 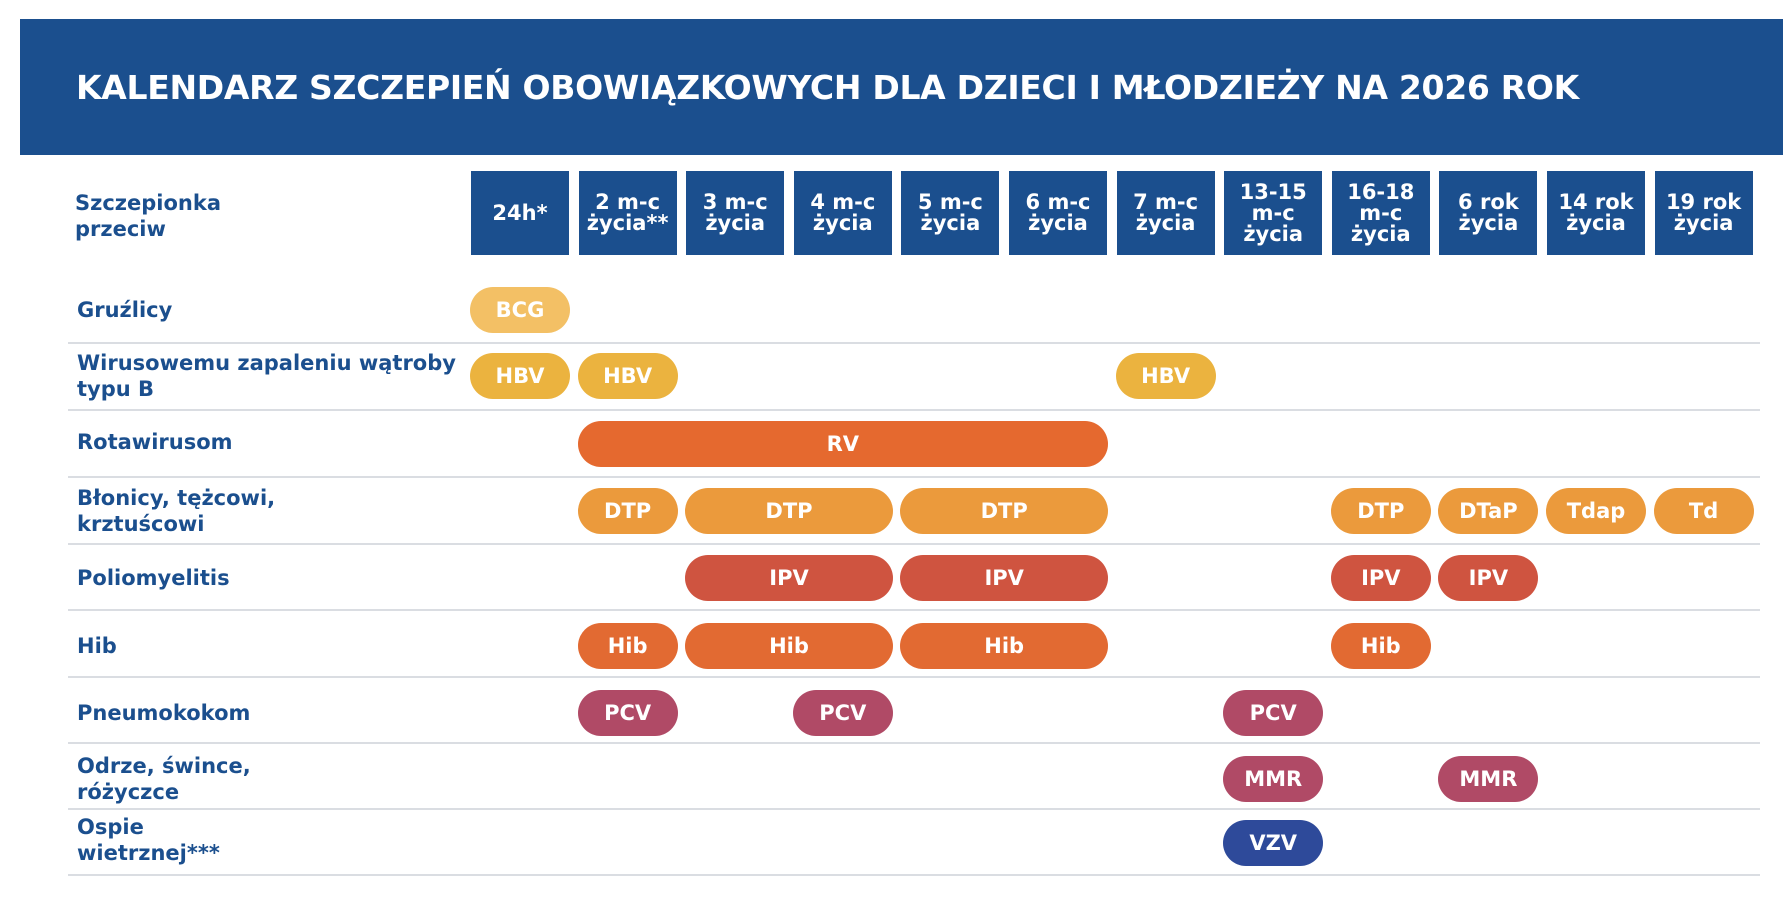 I want to click on age-column-header: 5 m-c życia, so click(x=950, y=213).